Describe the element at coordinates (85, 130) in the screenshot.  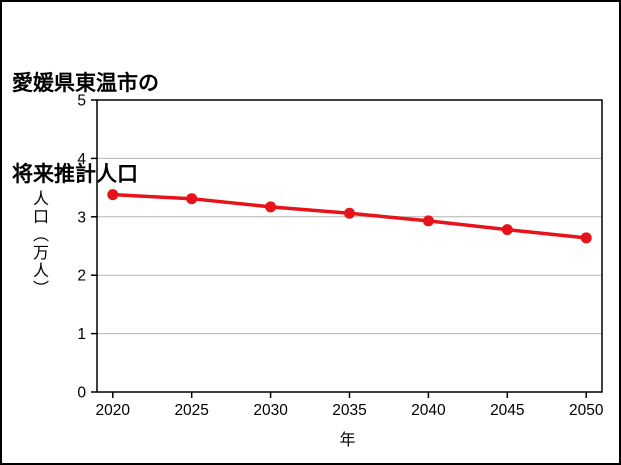
I see `chart-title: 愛媛県東温市の 将来推計人口` at that location.